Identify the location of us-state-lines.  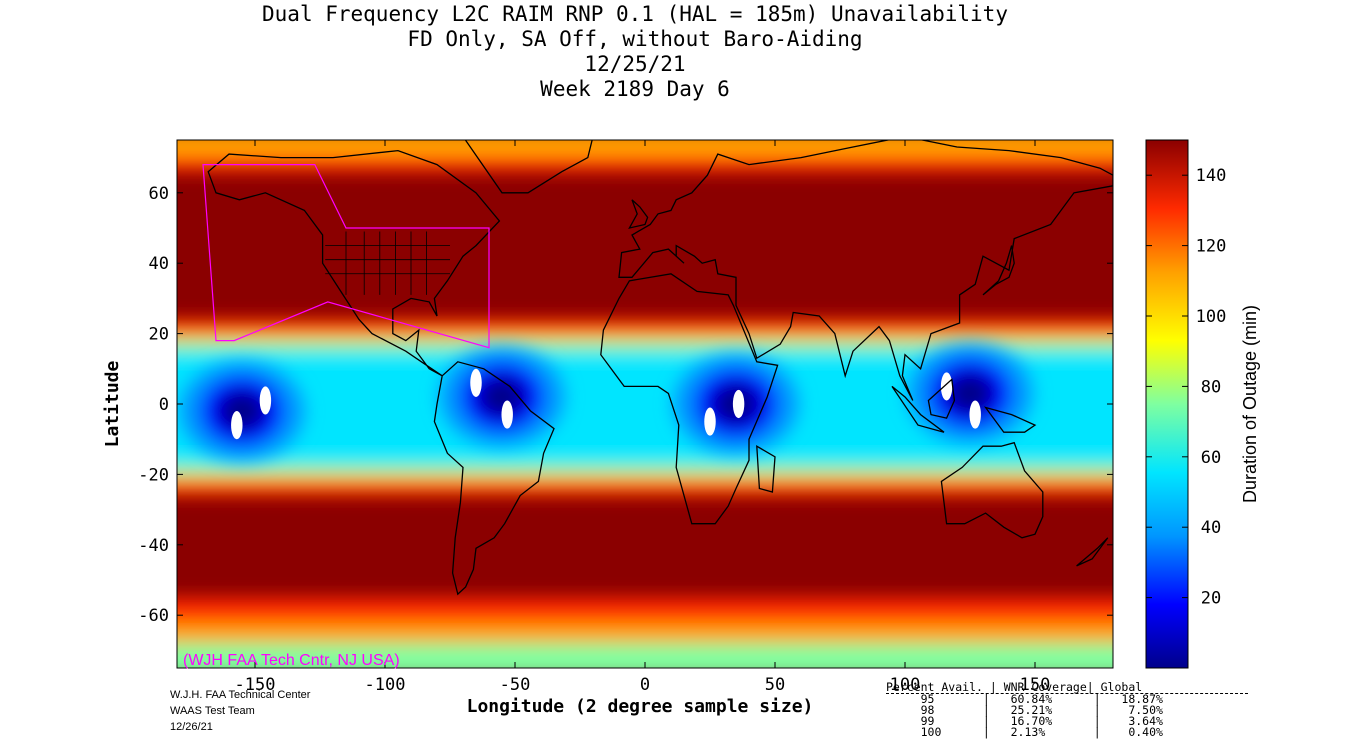
(387, 263).